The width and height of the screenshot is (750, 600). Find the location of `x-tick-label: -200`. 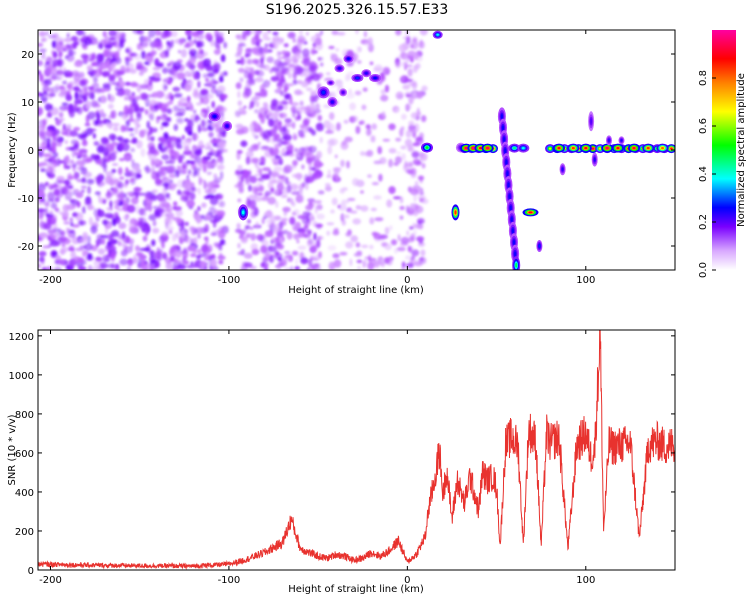

x-tick-label: -200 is located at coordinates (50, 280).